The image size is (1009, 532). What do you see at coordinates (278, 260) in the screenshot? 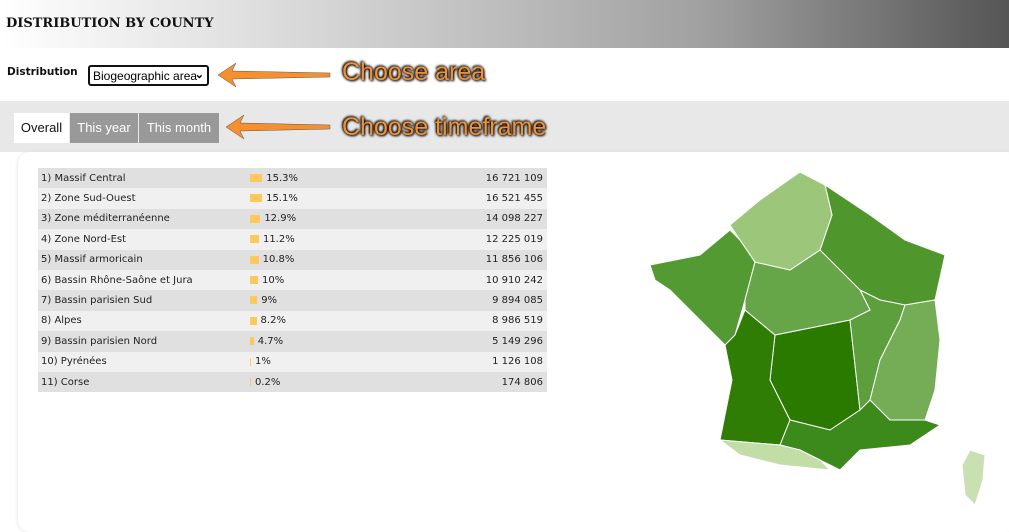
I see `percent-value: 10.8%` at bounding box center [278, 260].